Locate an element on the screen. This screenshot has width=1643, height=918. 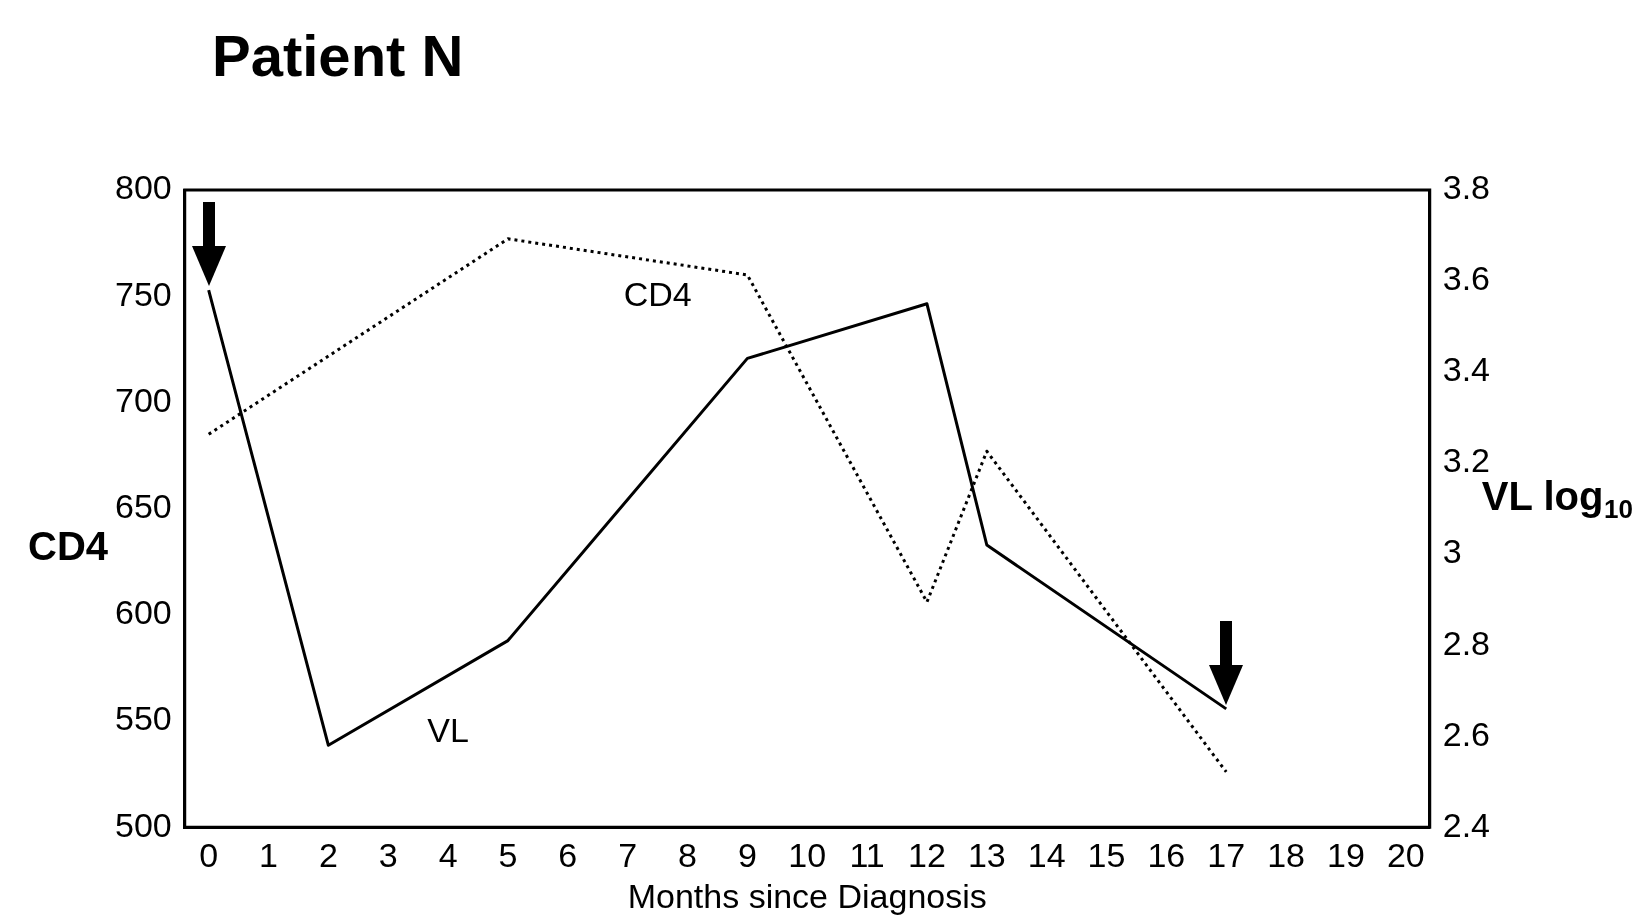
x-axis-title: Months since Diagnosis is located at coordinates (807, 896).